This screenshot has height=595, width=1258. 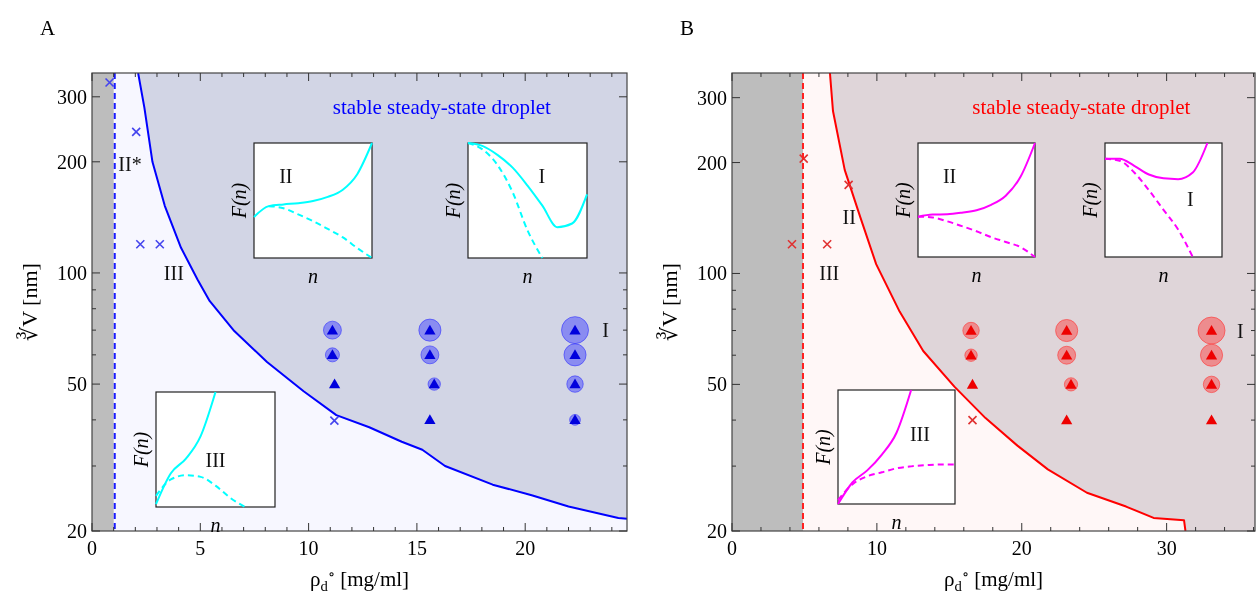 I want to click on chart-title: B, so click(x=687, y=28).